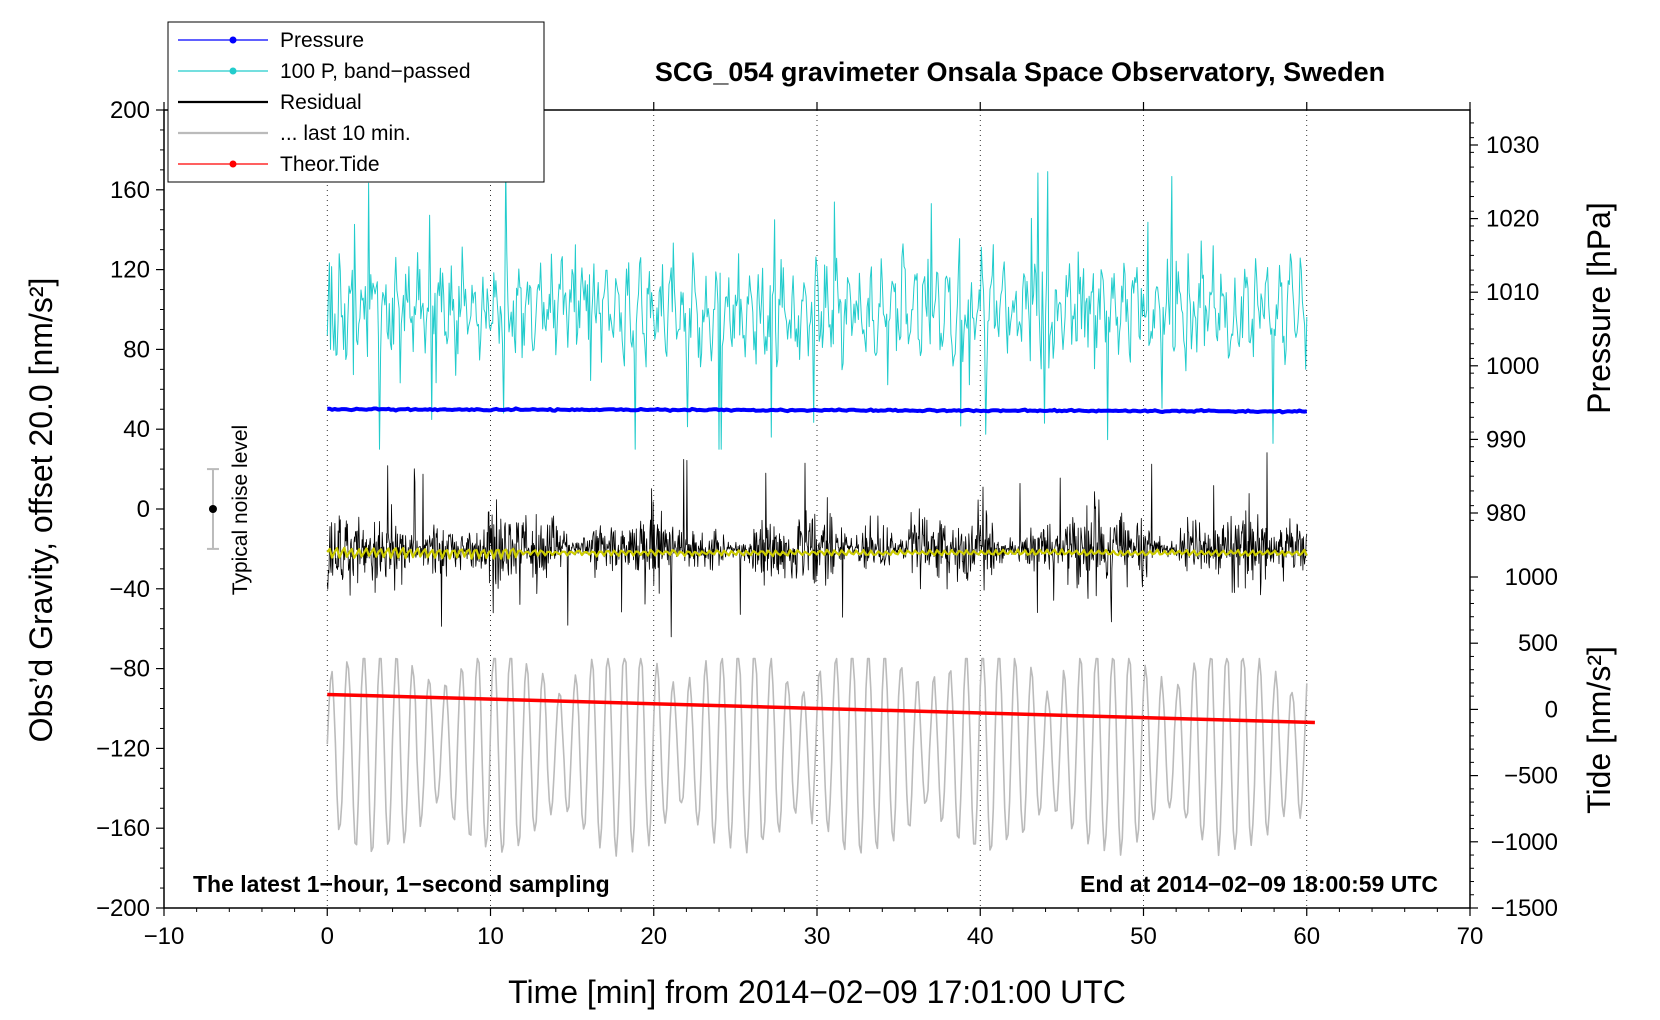 This screenshot has width=1660, height=1020. I want to click on pressure-axis-label: Pressure [hPa], so click(1599, 308).